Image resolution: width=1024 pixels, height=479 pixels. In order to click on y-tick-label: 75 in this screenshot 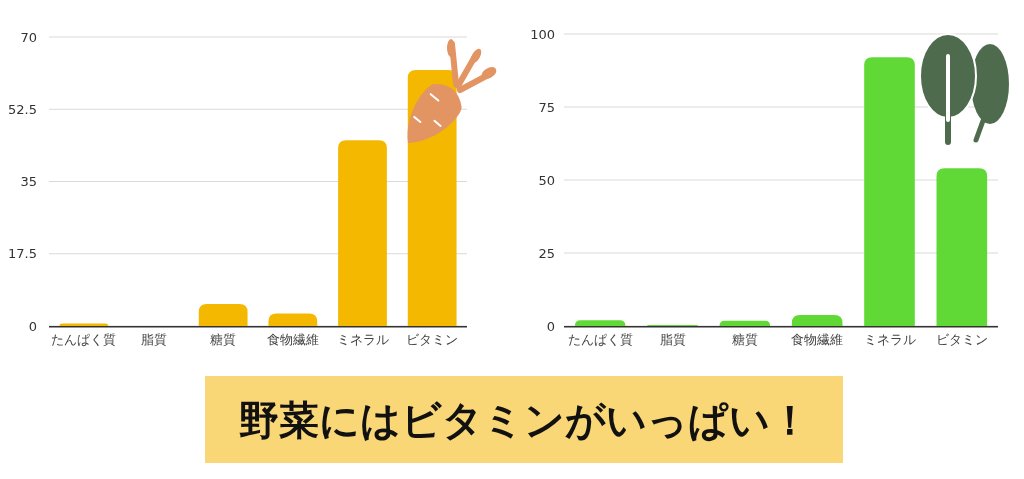, I will do `click(546, 107)`.